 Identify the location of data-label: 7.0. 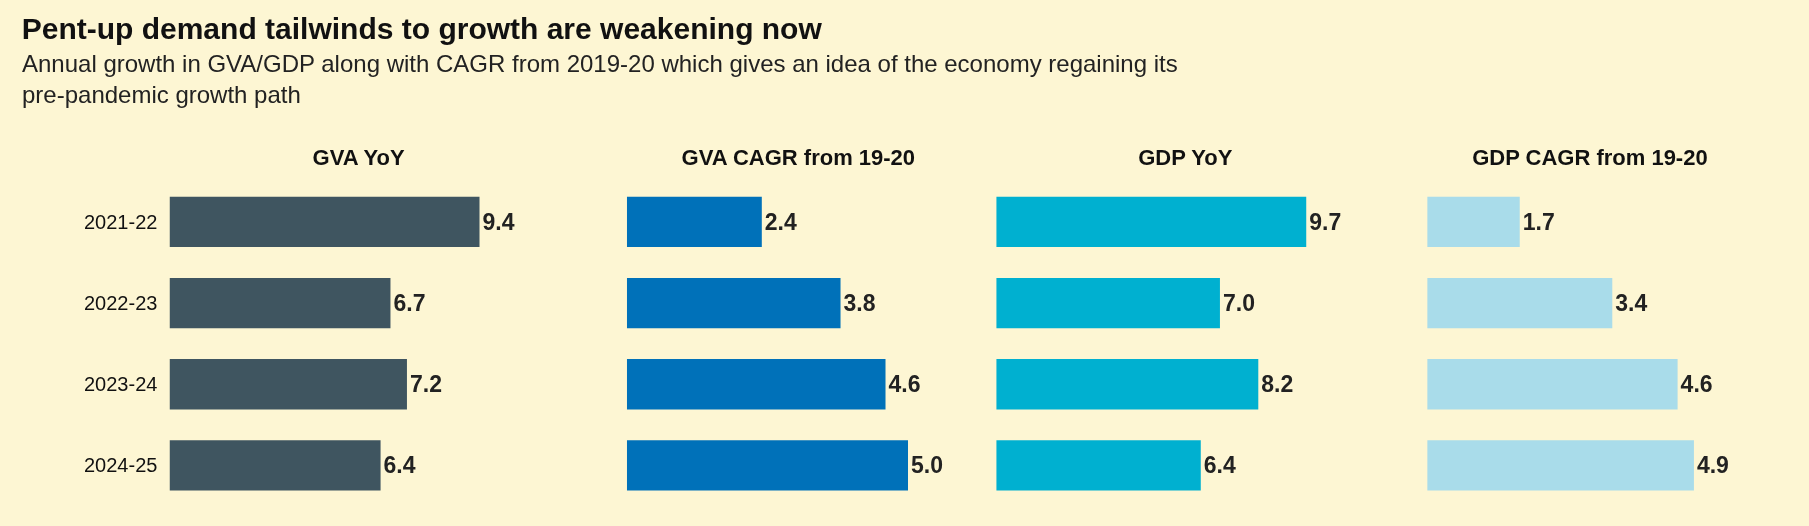
(1238, 303).